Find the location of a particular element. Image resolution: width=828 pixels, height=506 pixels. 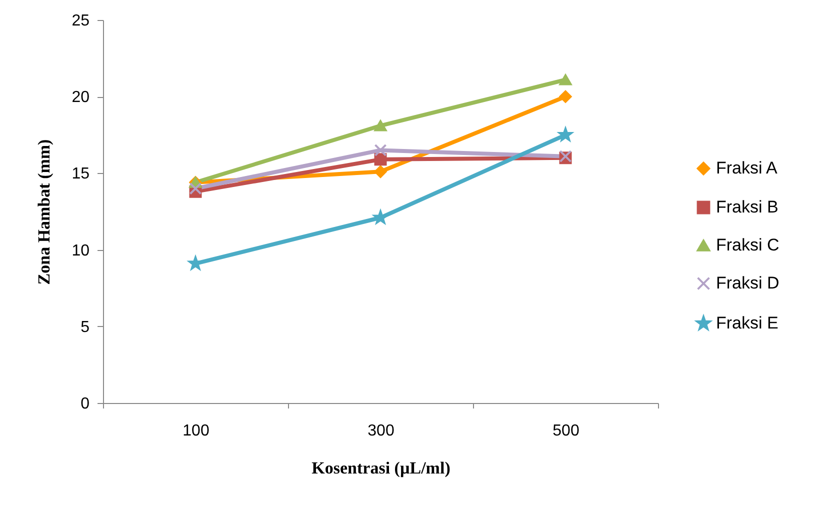

x-tick-label: 300 is located at coordinates (381, 431).